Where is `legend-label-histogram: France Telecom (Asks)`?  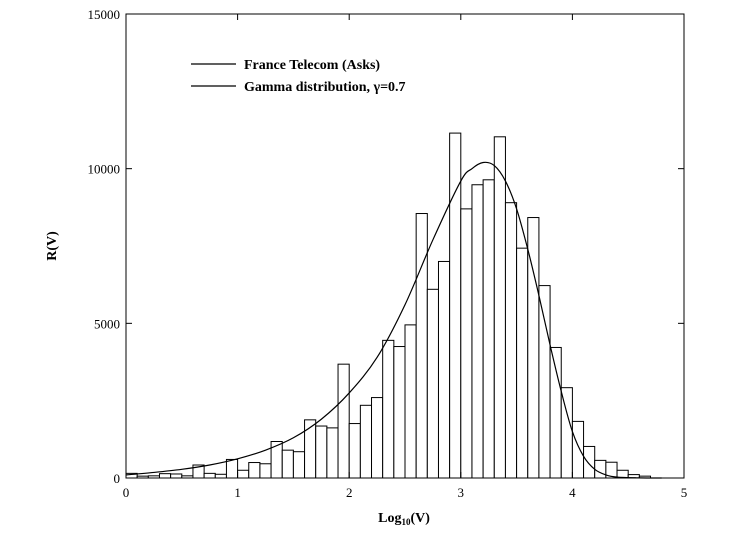
legend-label-histogram: France Telecom (Asks) is located at coordinates (312, 65).